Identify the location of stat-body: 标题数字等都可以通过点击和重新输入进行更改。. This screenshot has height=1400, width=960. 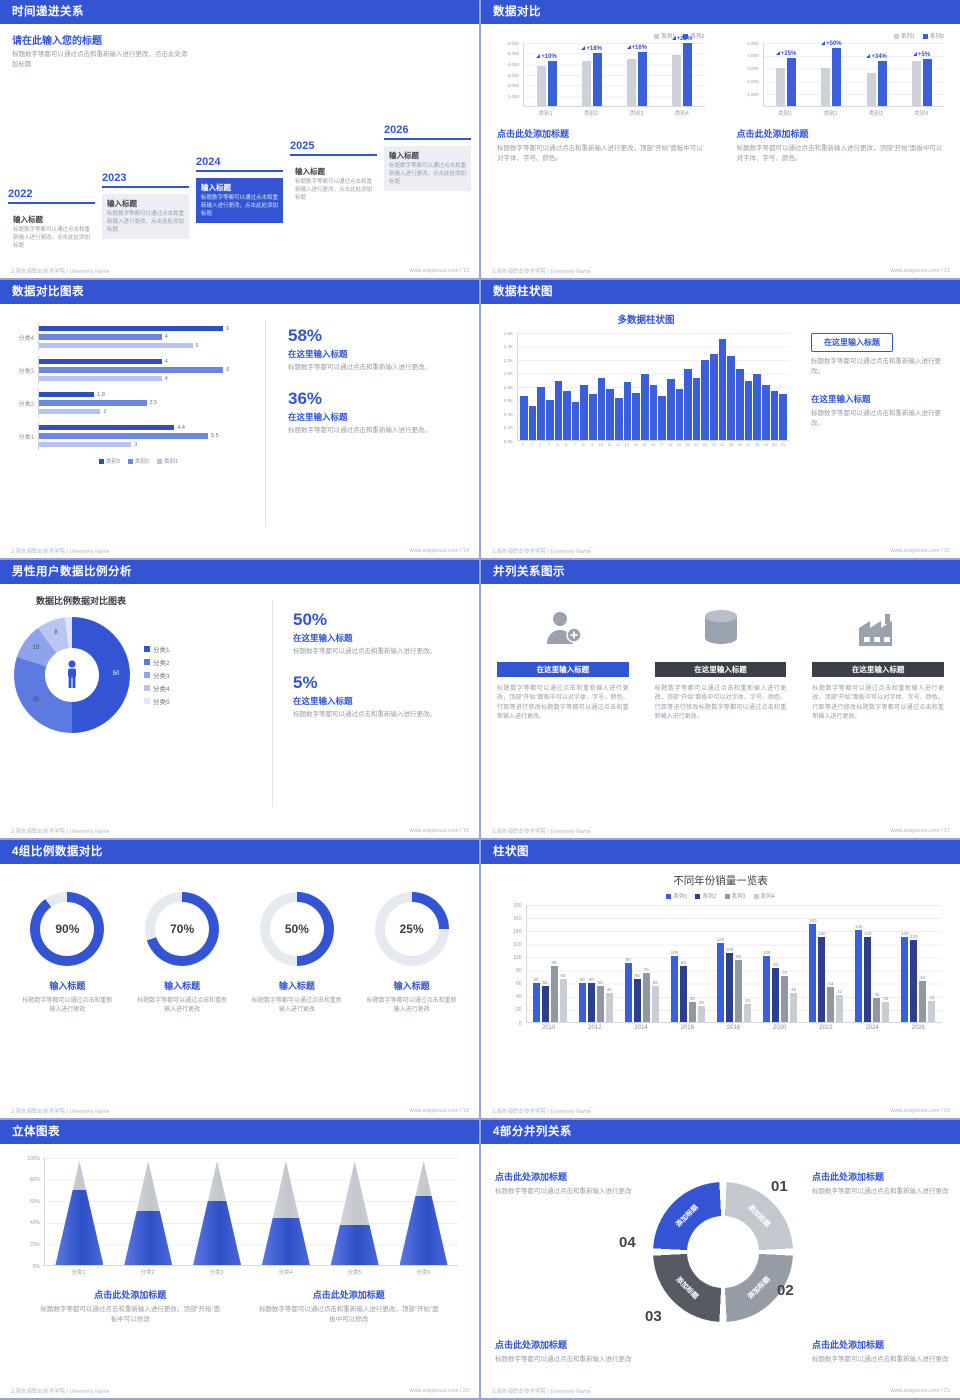
(364, 651).